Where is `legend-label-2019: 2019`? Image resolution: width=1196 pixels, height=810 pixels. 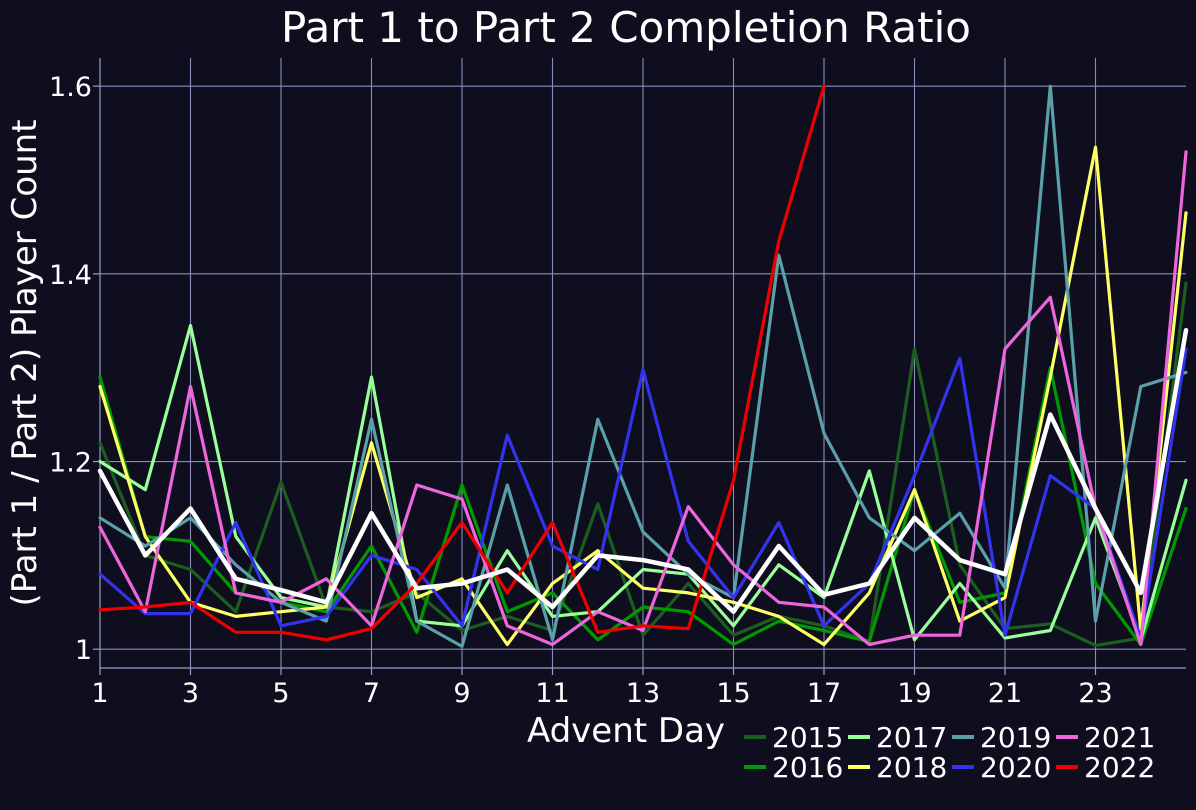
legend-label-2019: 2019 is located at coordinates (1015, 737).